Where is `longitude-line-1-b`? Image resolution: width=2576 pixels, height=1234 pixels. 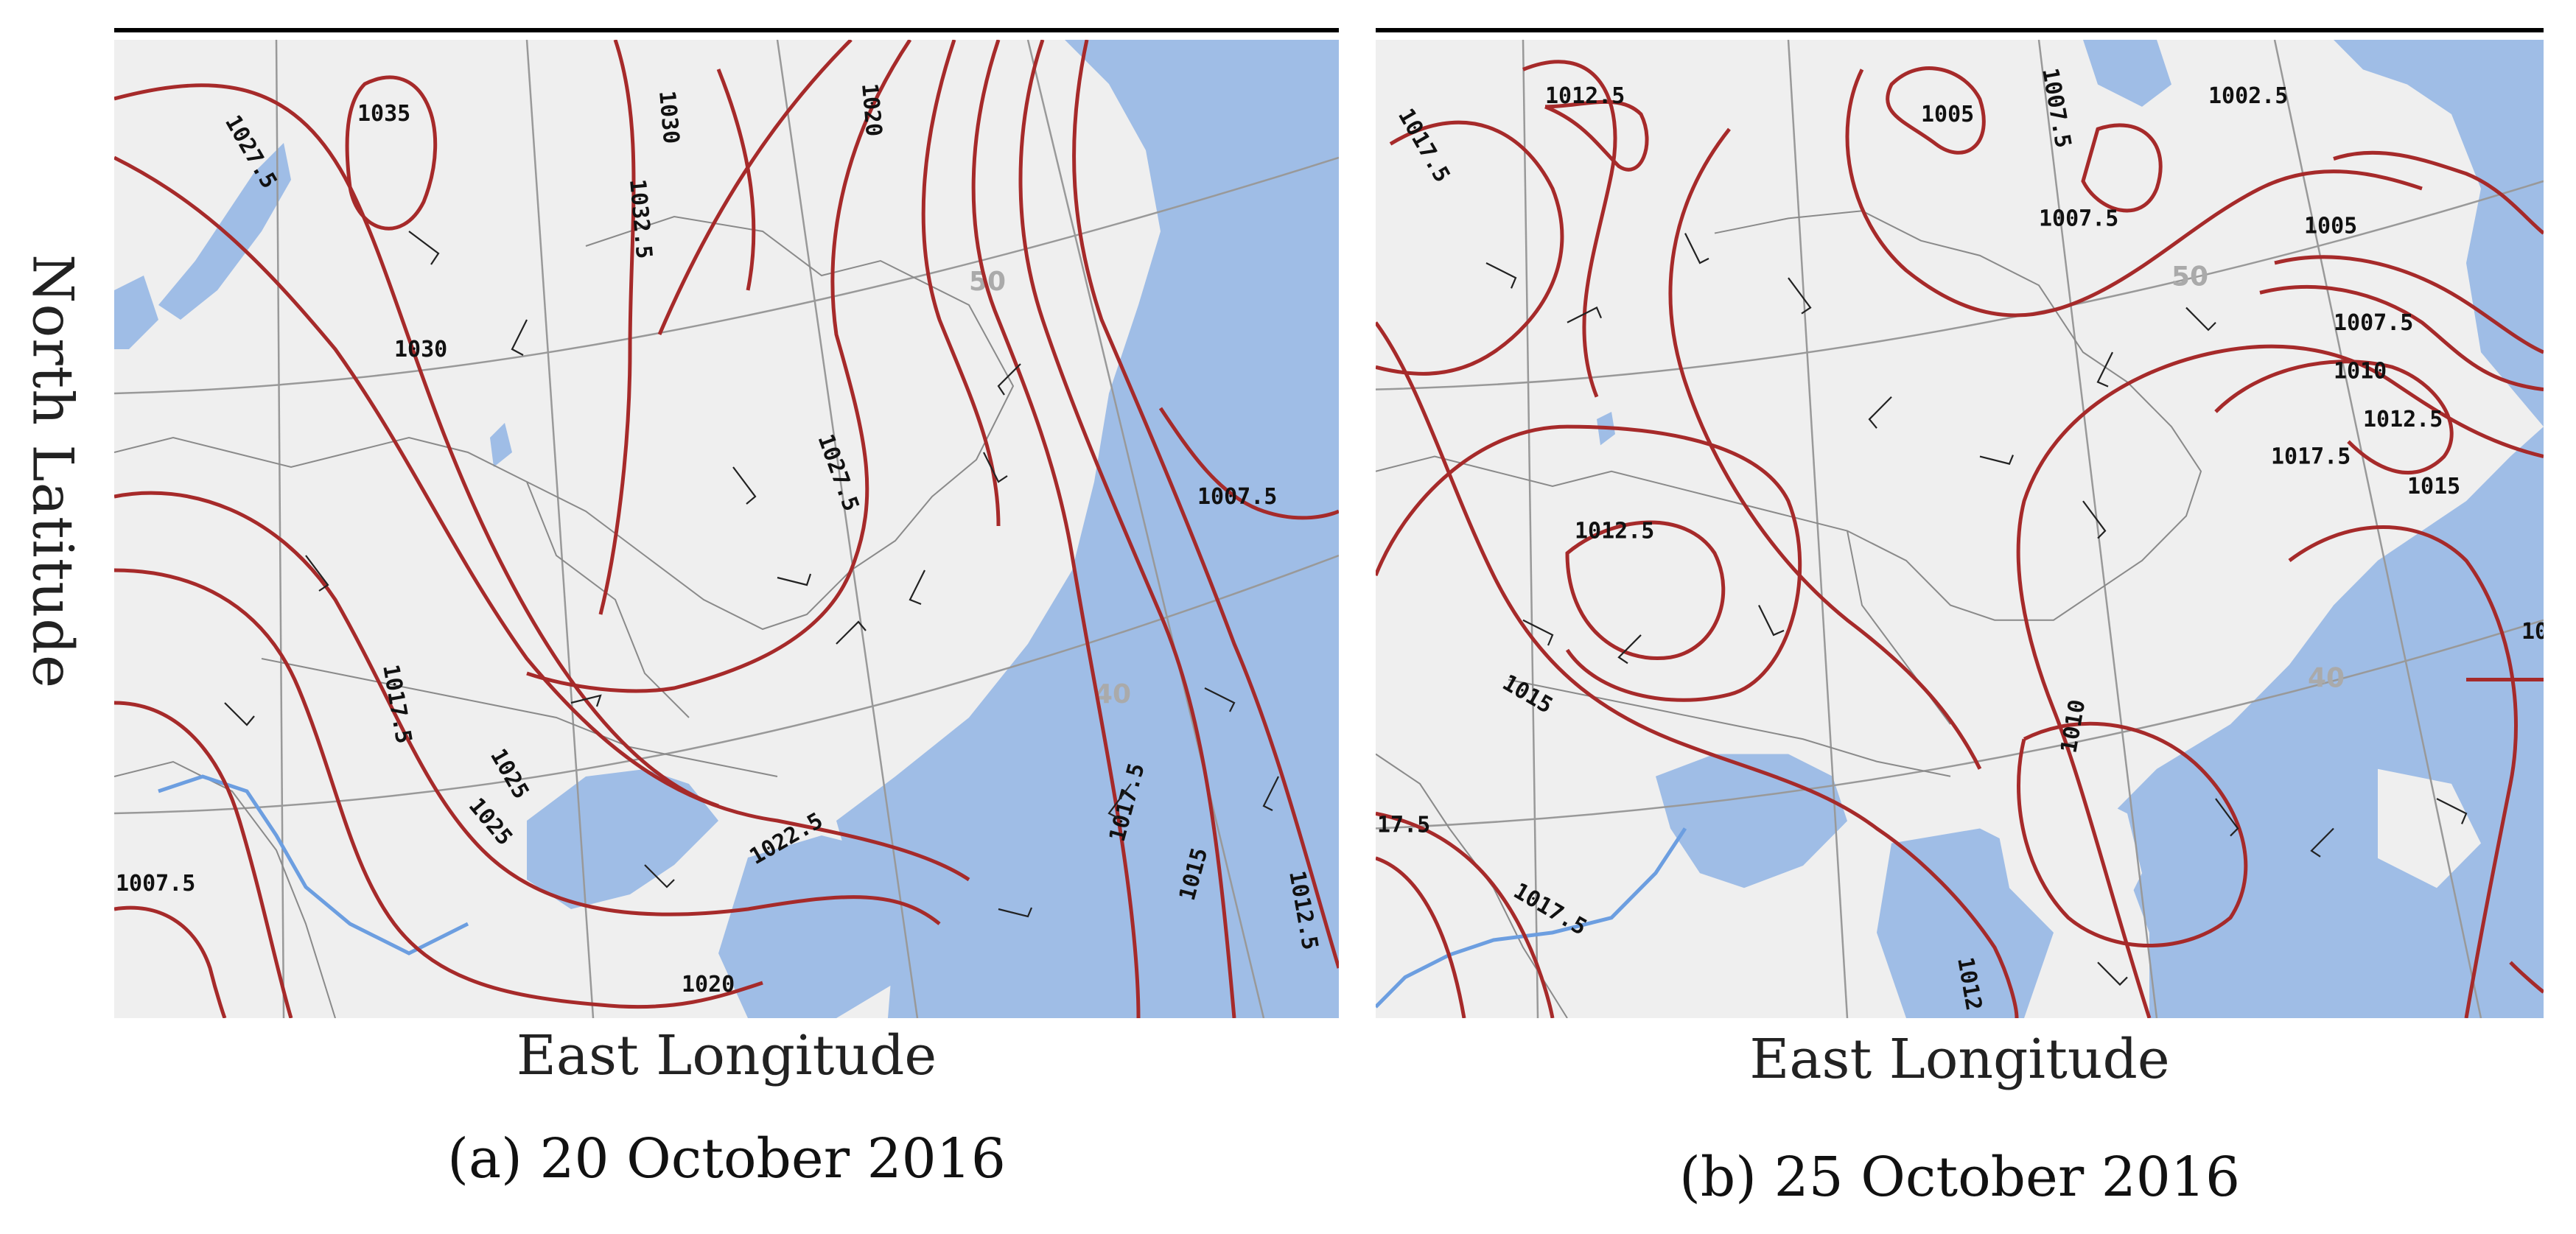
longitude-line-1-b is located at coordinates (1530, 529).